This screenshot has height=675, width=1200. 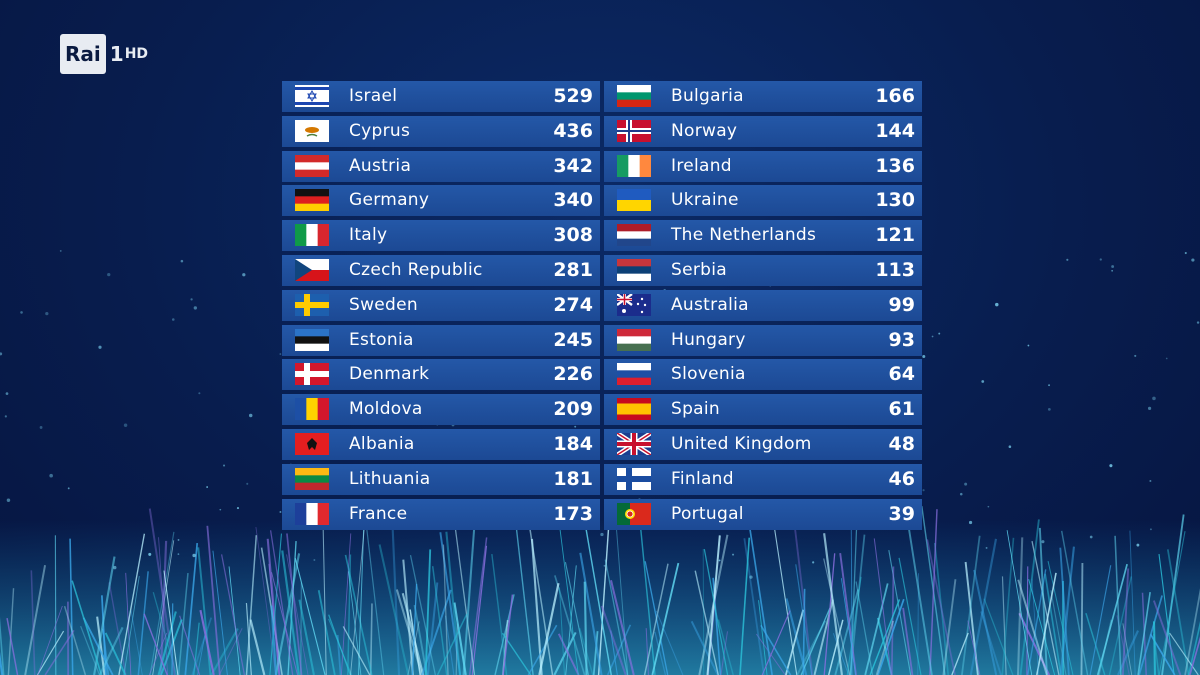 I want to click on country-points: 308, so click(x=573, y=235).